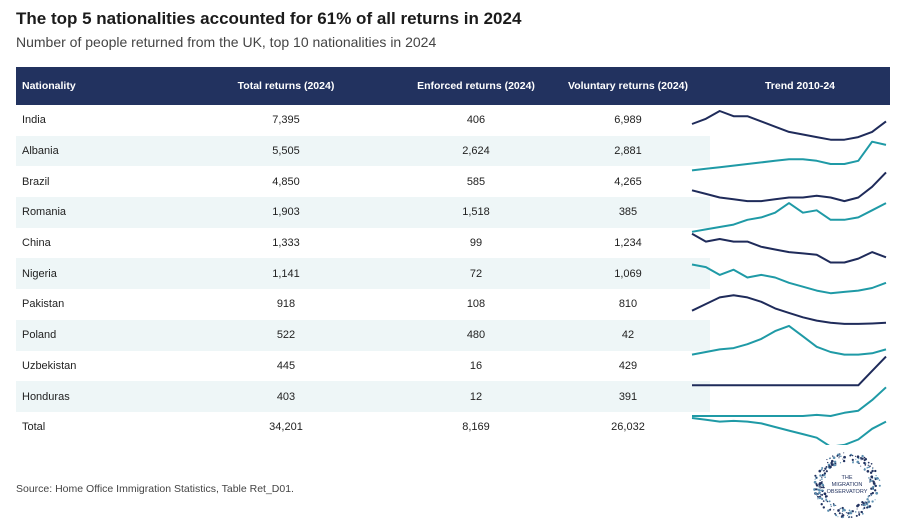  What do you see at coordinates (628, 274) in the screenshot?
I see `cell-voluntary: 1,069` at bounding box center [628, 274].